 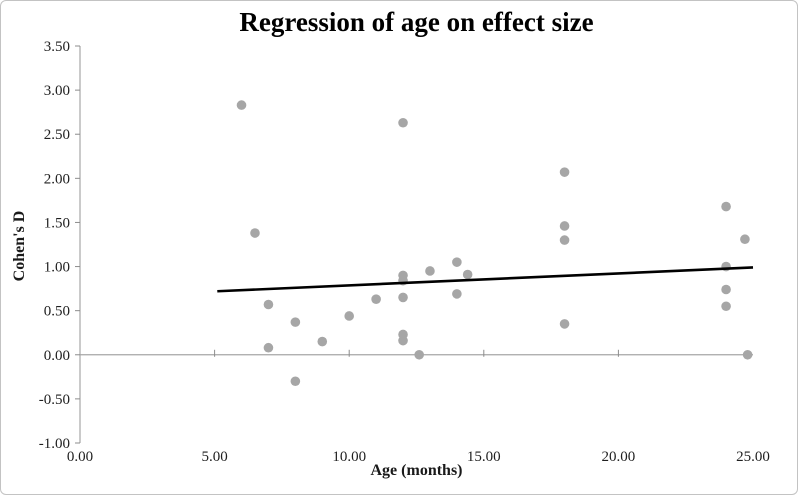 I want to click on x-tick-label: 5.00, so click(x=214, y=457).